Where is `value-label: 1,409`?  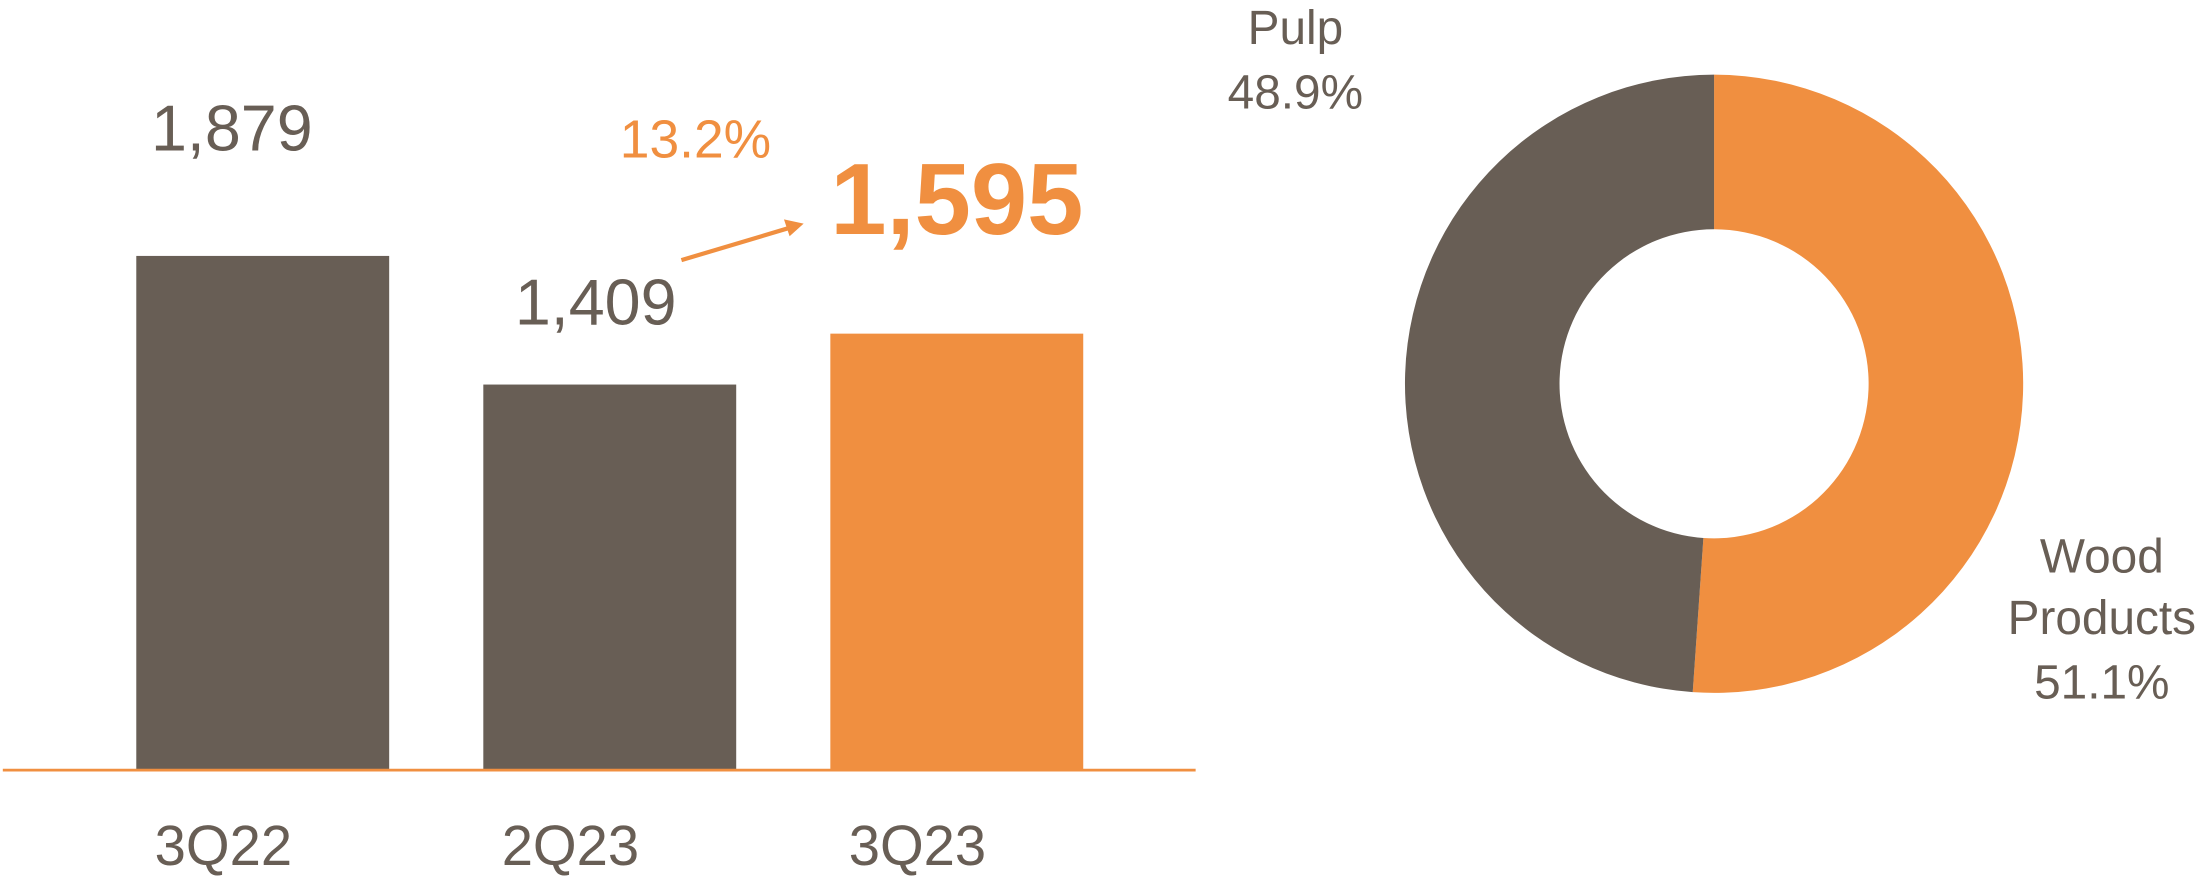 value-label: 1,409 is located at coordinates (596, 302).